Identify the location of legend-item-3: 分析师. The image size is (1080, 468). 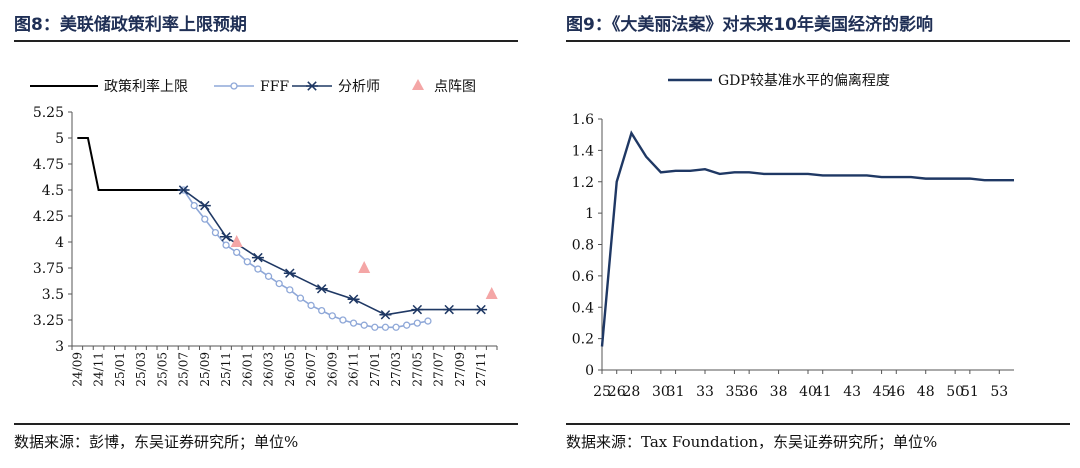
(336, 87).